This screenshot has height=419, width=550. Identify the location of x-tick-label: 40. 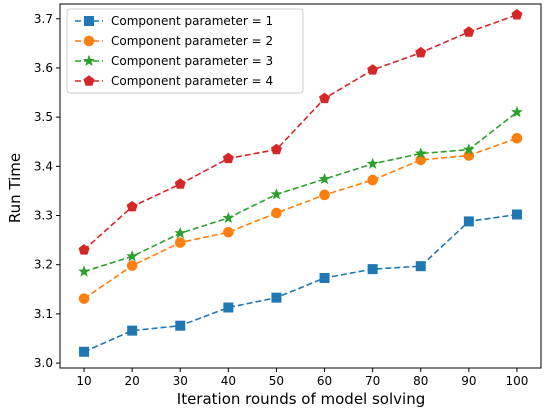
(228, 381).